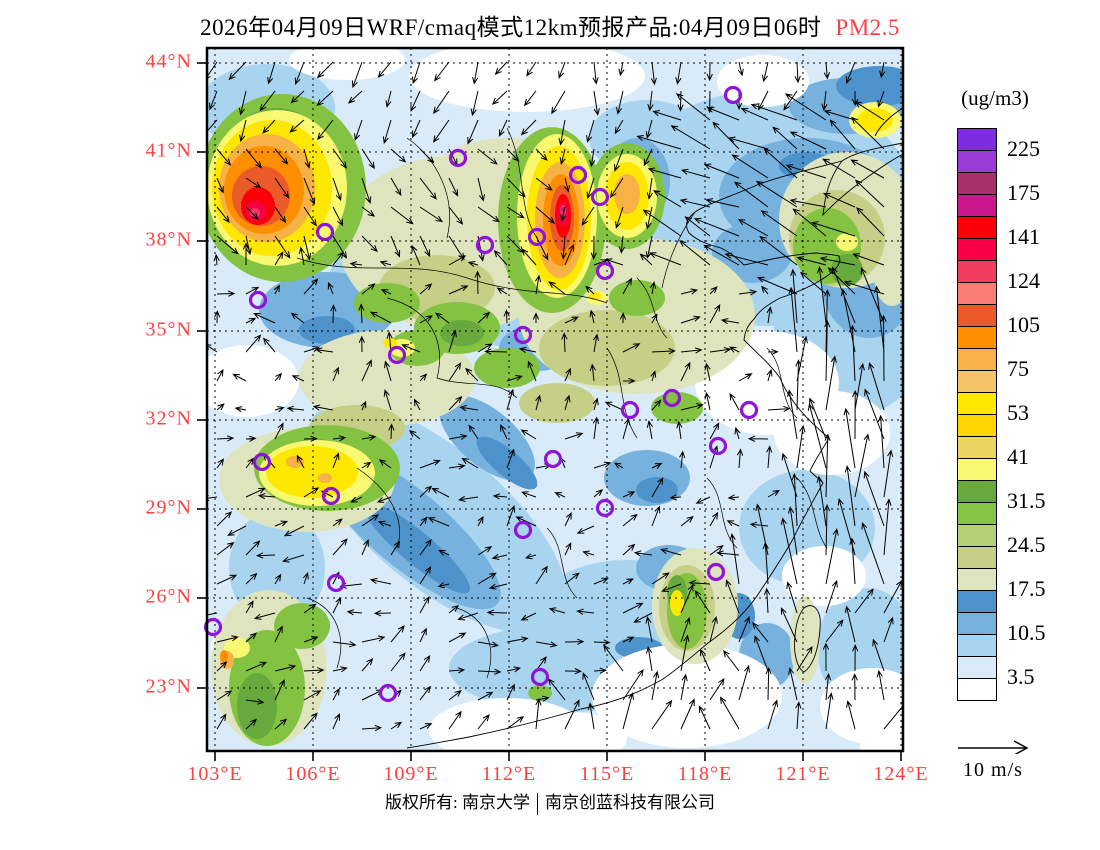  I want to click on colorbar-tick-label: 225, so click(1023, 148).